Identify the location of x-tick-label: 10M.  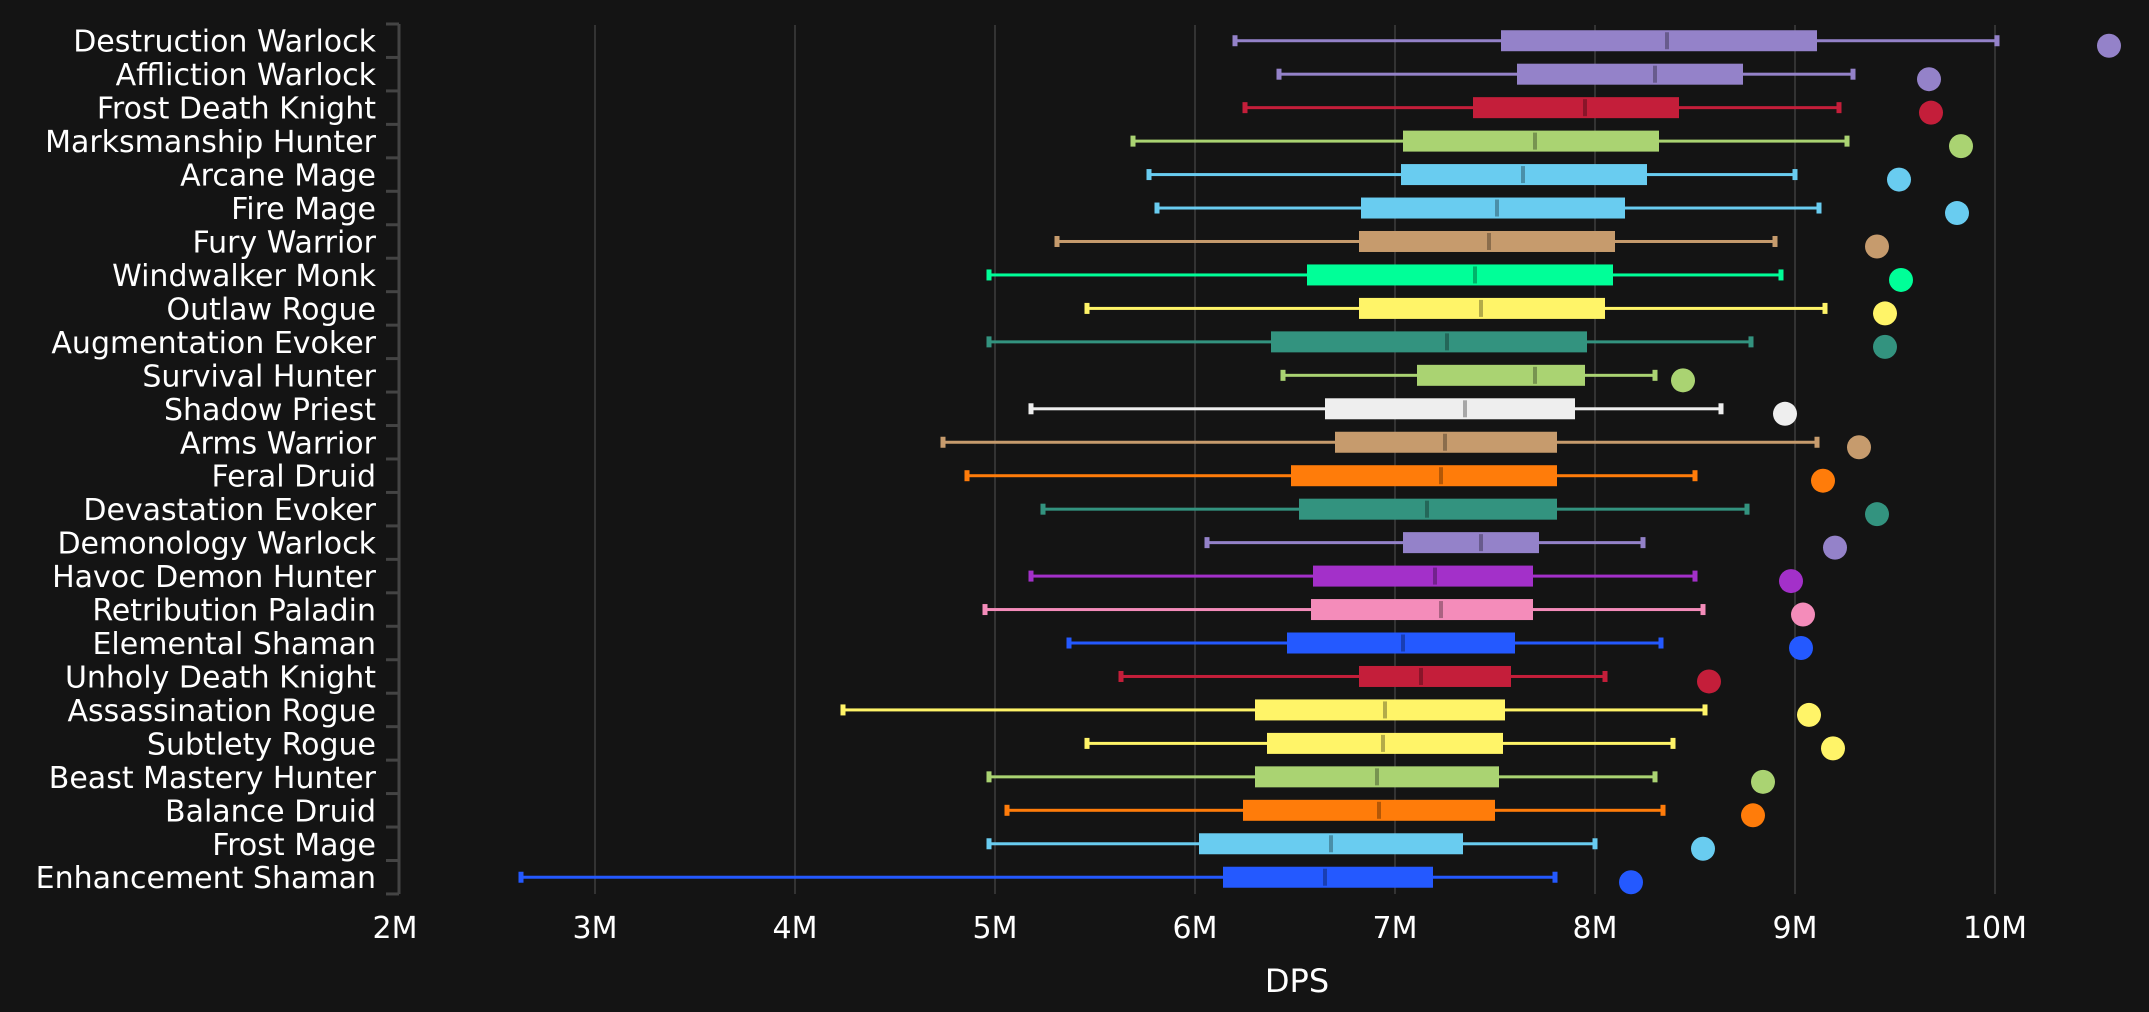
(1995, 928).